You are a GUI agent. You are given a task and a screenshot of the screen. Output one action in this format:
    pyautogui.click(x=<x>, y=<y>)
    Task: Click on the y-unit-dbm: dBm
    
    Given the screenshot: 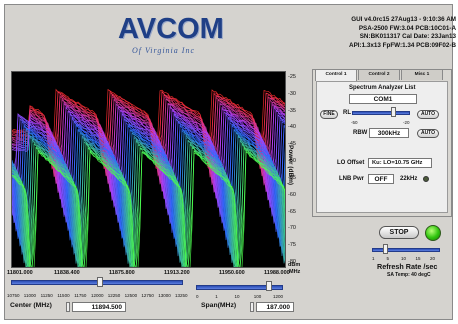 What is the action you would take?
    pyautogui.click(x=294, y=265)
    